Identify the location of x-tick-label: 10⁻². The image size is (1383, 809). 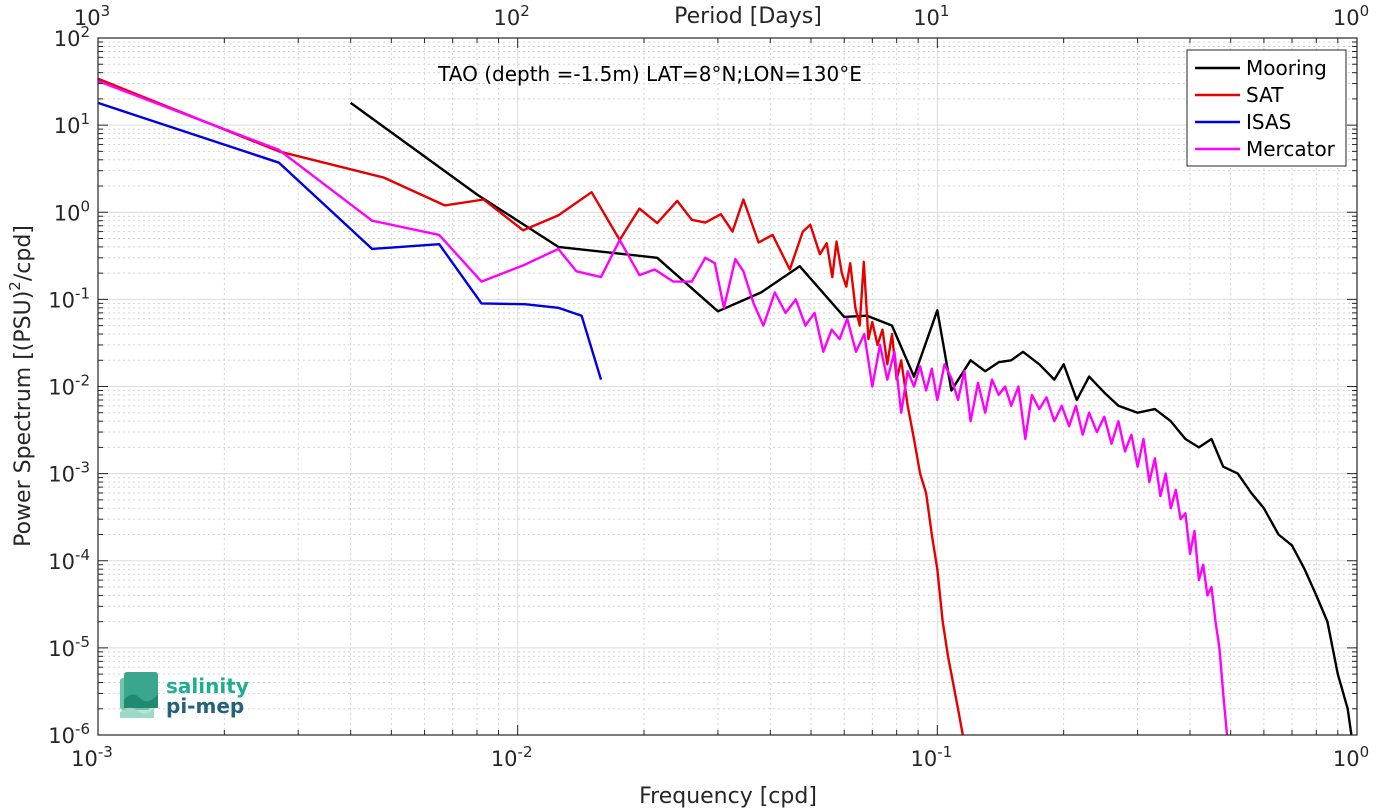
(512, 757).